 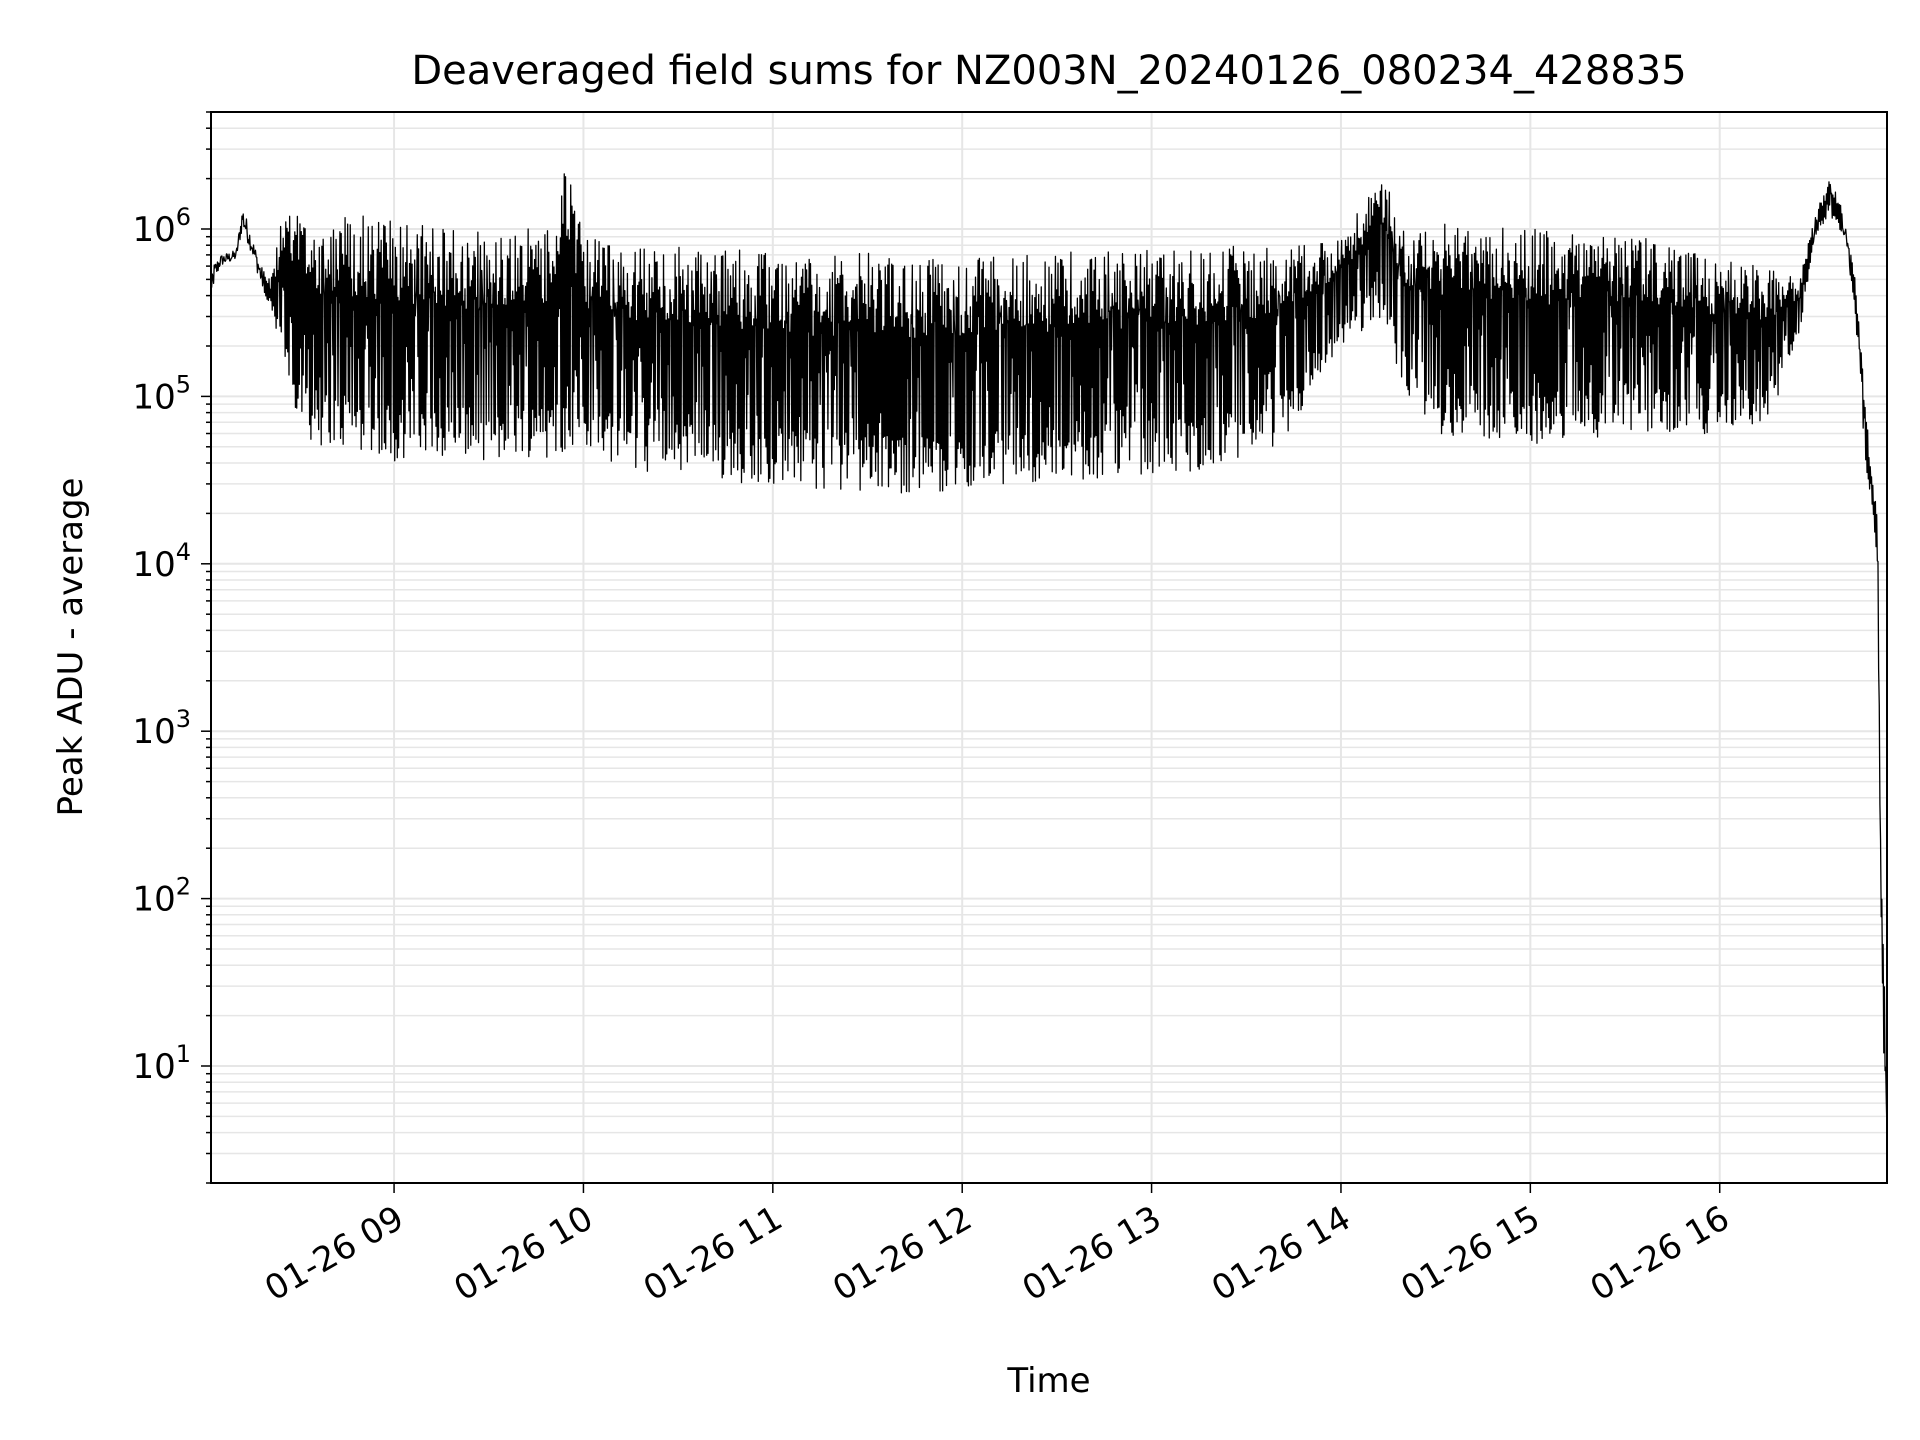 I want to click on y-tick-label: 10³, so click(x=161, y=728).